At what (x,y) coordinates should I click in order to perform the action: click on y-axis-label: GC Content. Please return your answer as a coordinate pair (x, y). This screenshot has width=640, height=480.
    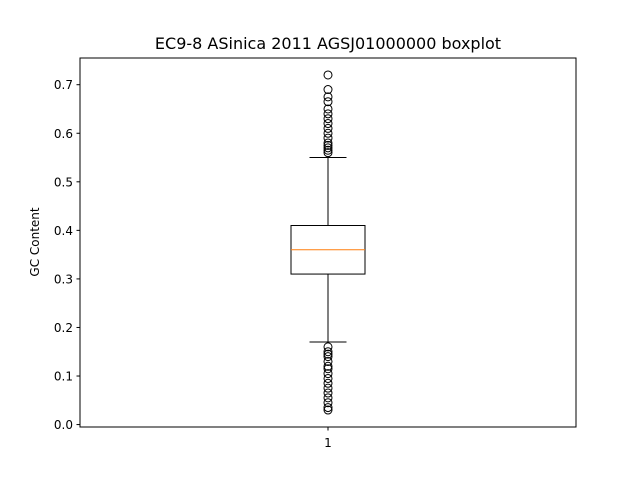
    Looking at the image, I should click on (35, 242).